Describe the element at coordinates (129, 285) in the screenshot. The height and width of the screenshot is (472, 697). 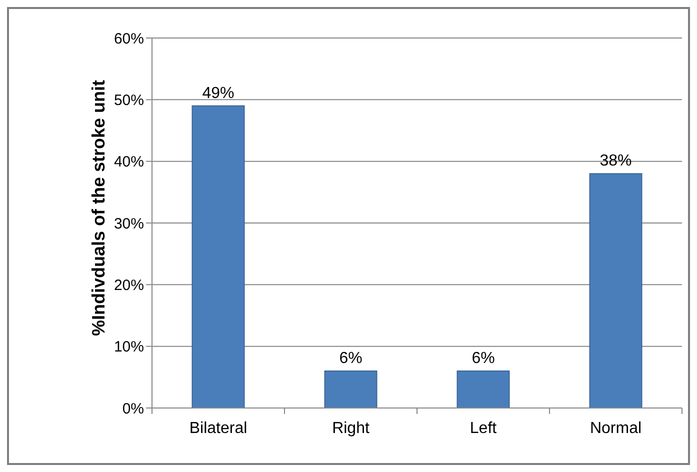
I see `y-tick-label: 20%` at that location.